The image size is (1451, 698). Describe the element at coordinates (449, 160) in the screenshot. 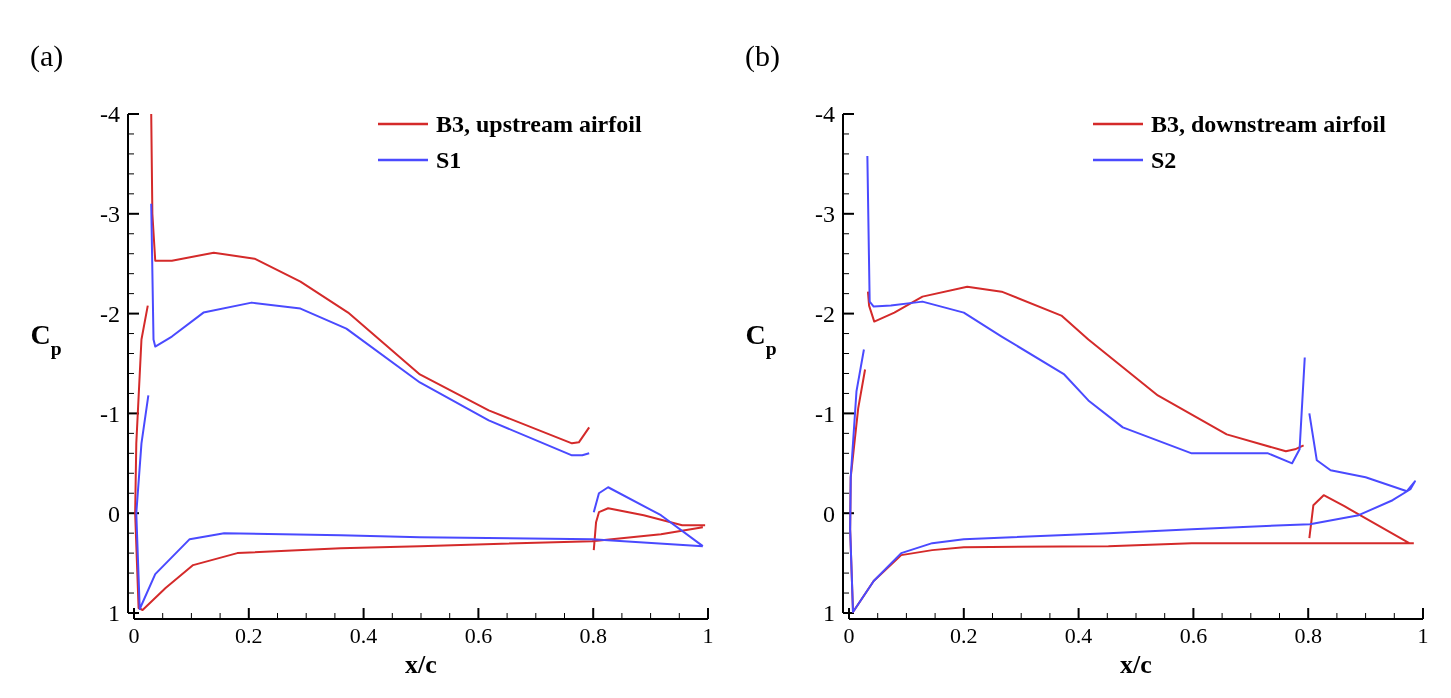

I see `legend-label: S1` at that location.